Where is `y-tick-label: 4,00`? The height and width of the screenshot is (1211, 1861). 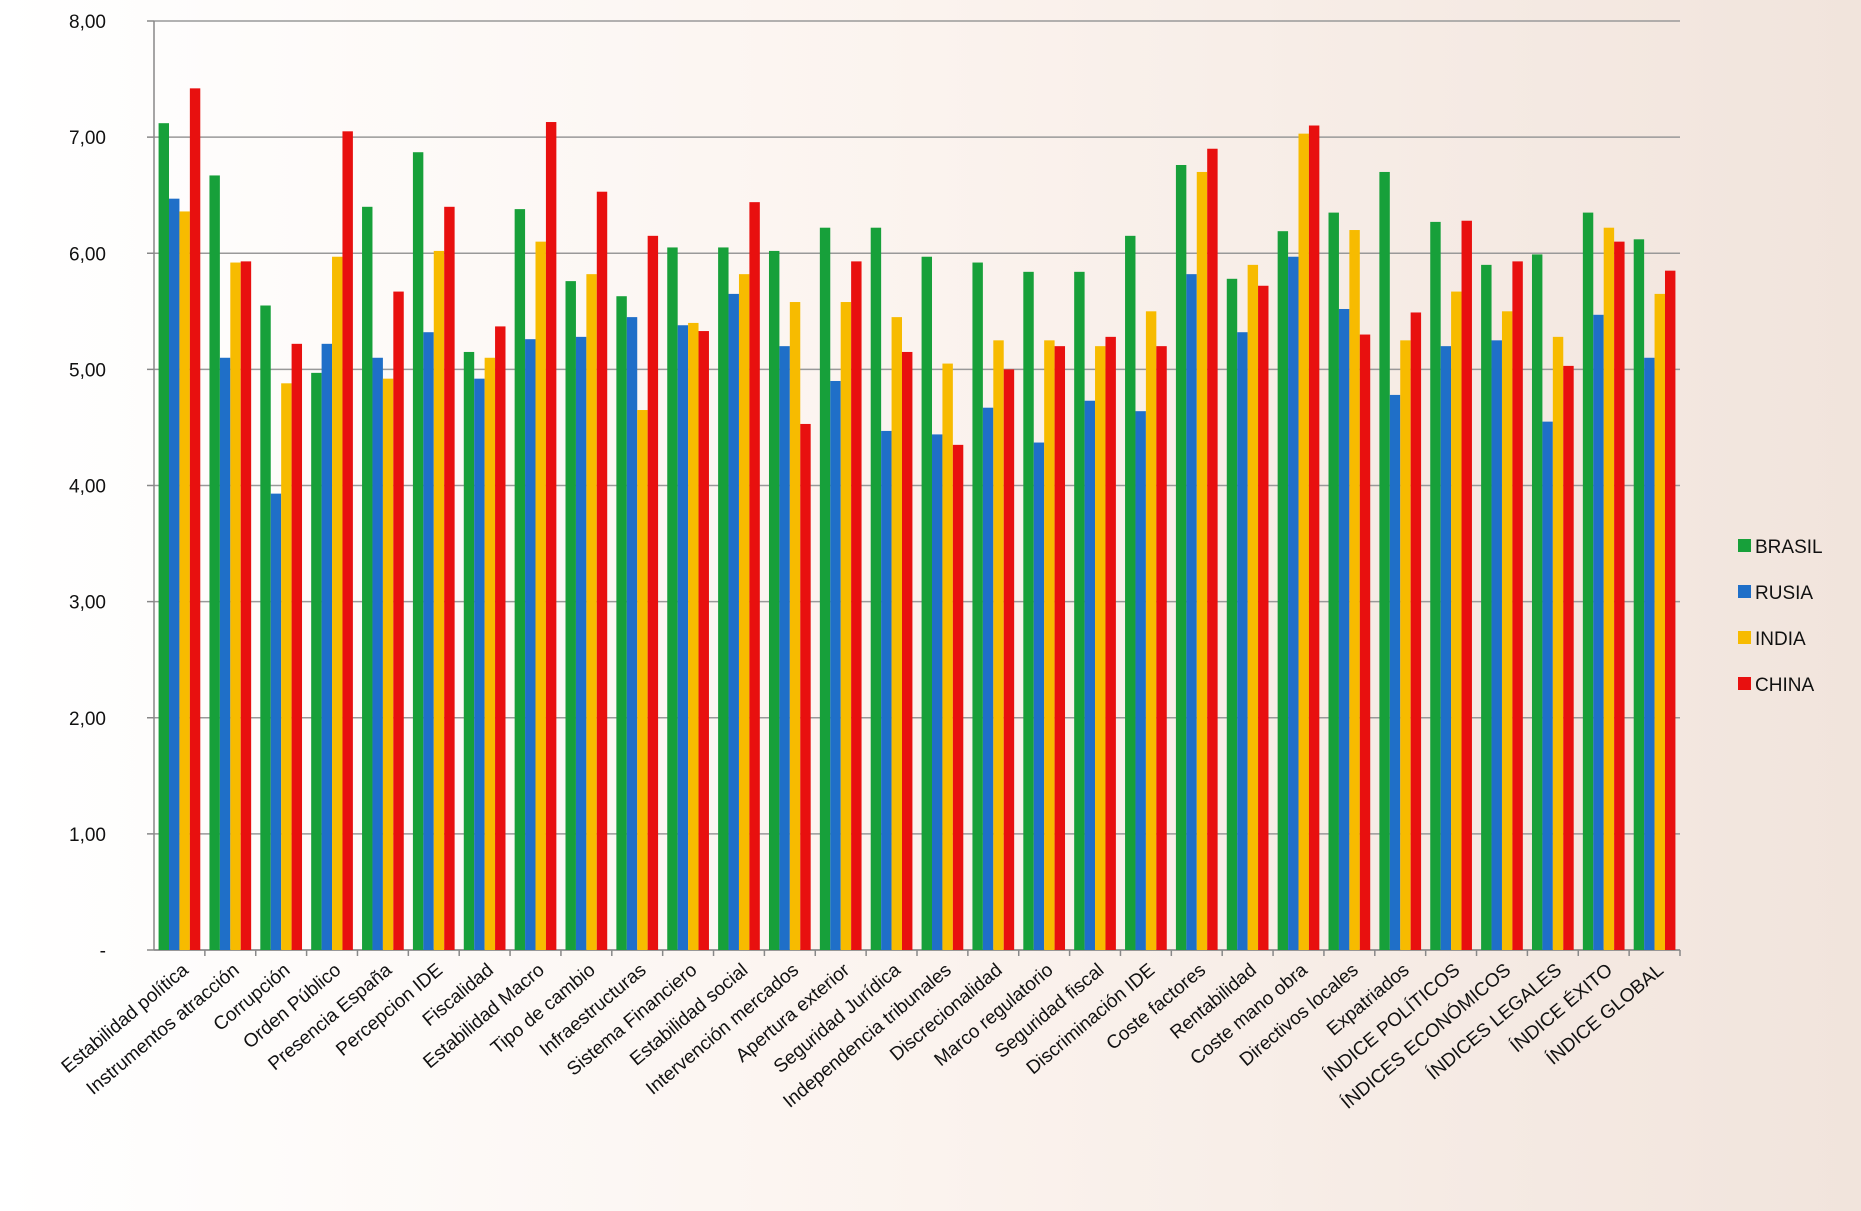 y-tick-label: 4,00 is located at coordinates (87, 487).